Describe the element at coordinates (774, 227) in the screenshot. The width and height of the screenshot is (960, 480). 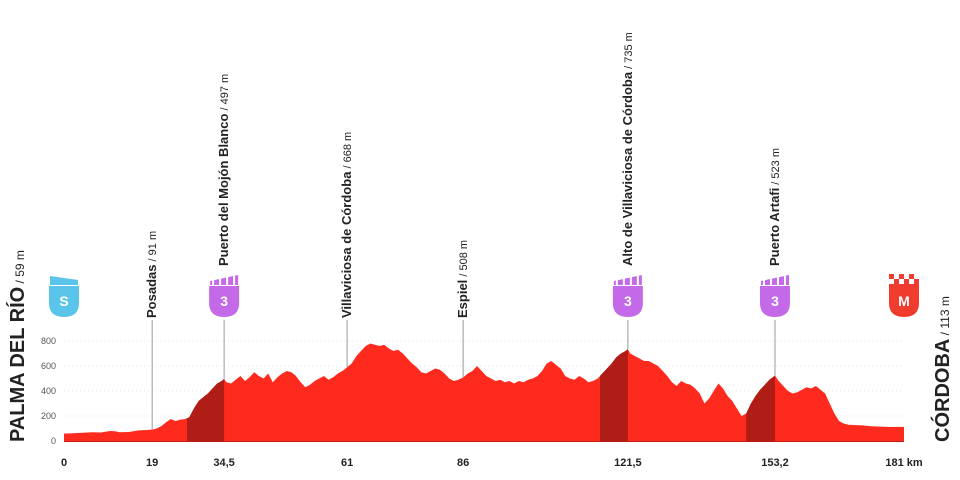
I see `waypoint-name: Puerto Artafi` at that location.